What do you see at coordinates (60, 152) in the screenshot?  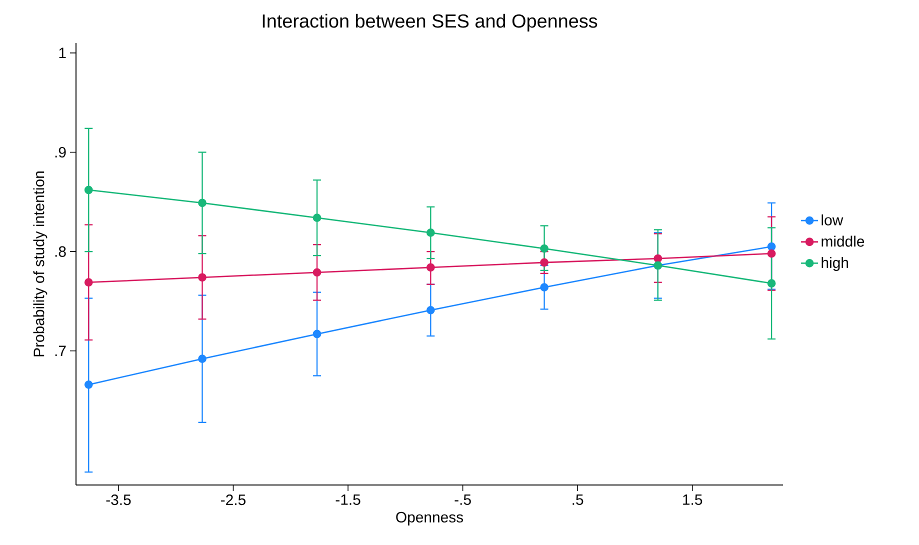 I see `y-tick-label: .9` at bounding box center [60, 152].